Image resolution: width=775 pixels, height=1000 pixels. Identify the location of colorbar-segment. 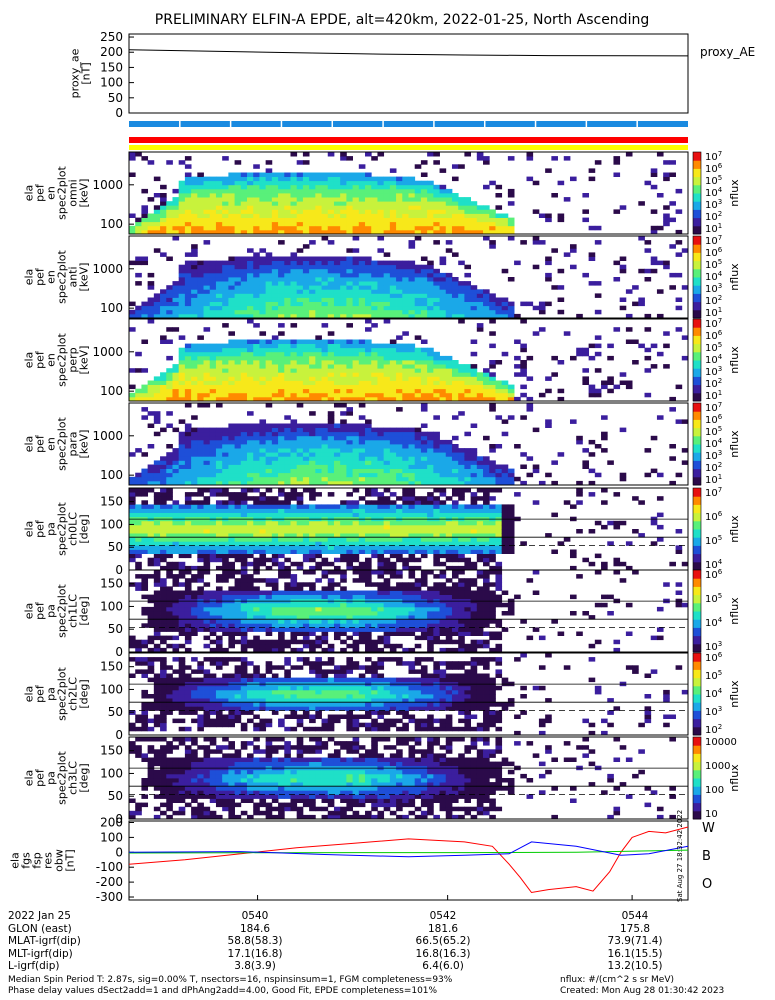
(697, 481).